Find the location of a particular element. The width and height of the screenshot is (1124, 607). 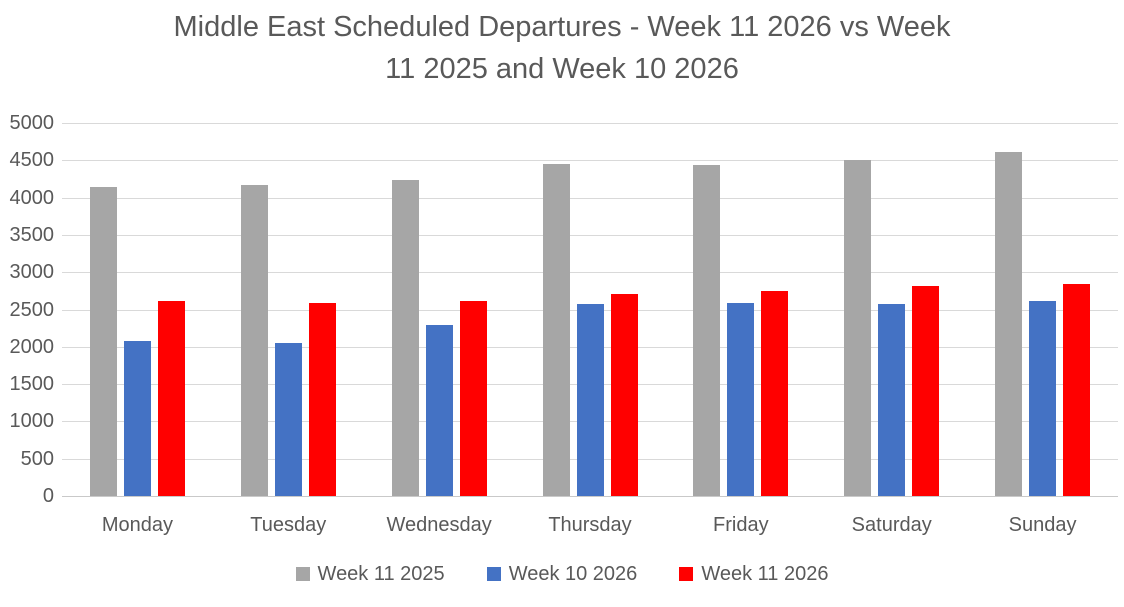

bar-week-11-2026-tuesday is located at coordinates (322, 399).